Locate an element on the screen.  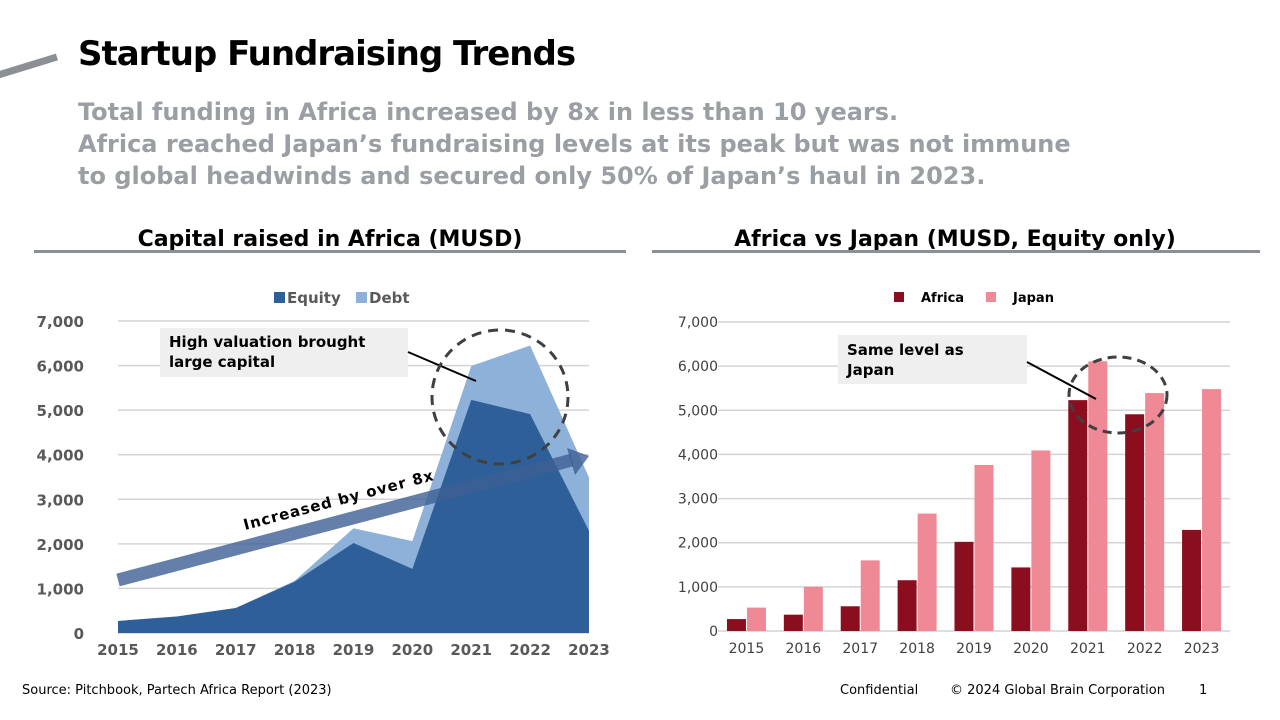
legend-equity-swatch is located at coordinates (279, 297).